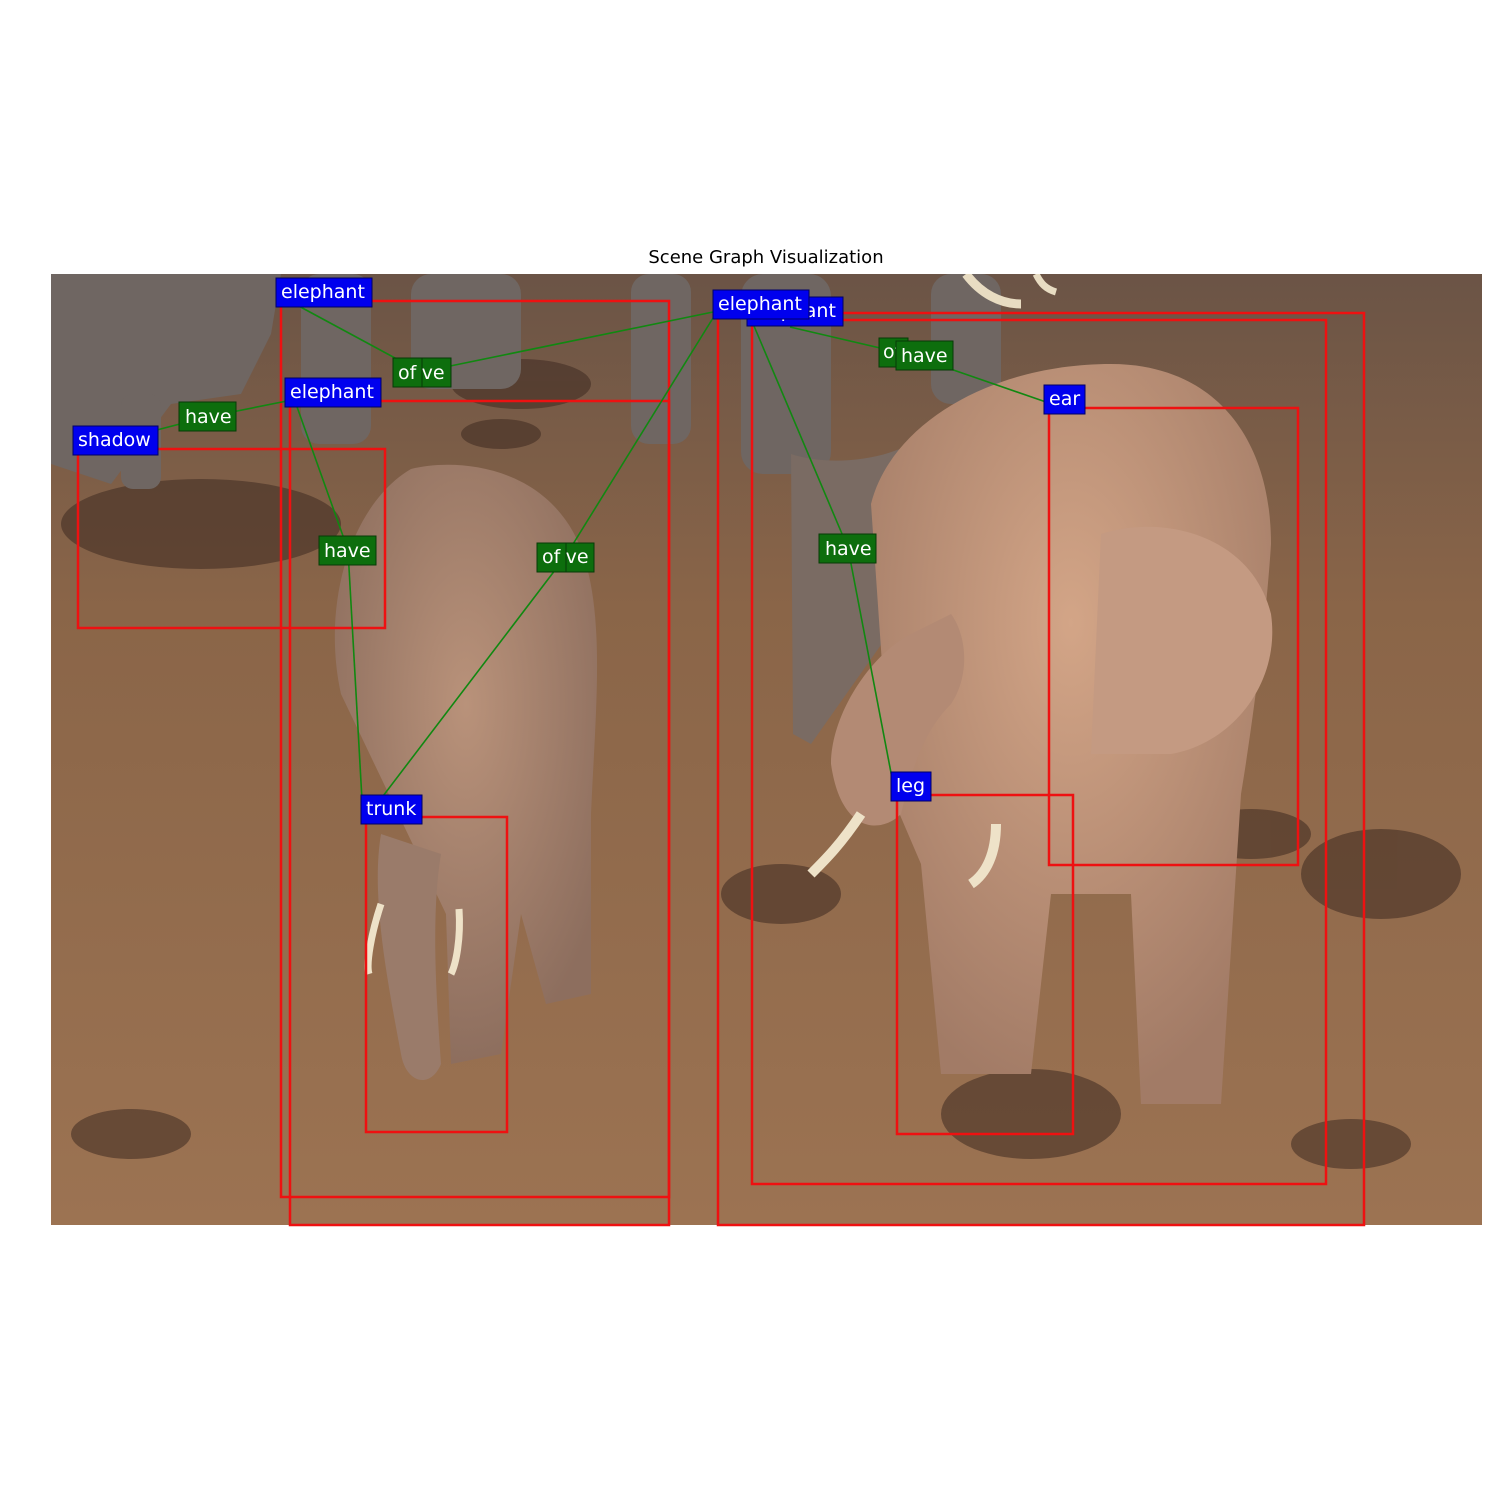 The height and width of the screenshot is (1500, 1500). I want to click on svg-text: trunk, so click(391, 809).